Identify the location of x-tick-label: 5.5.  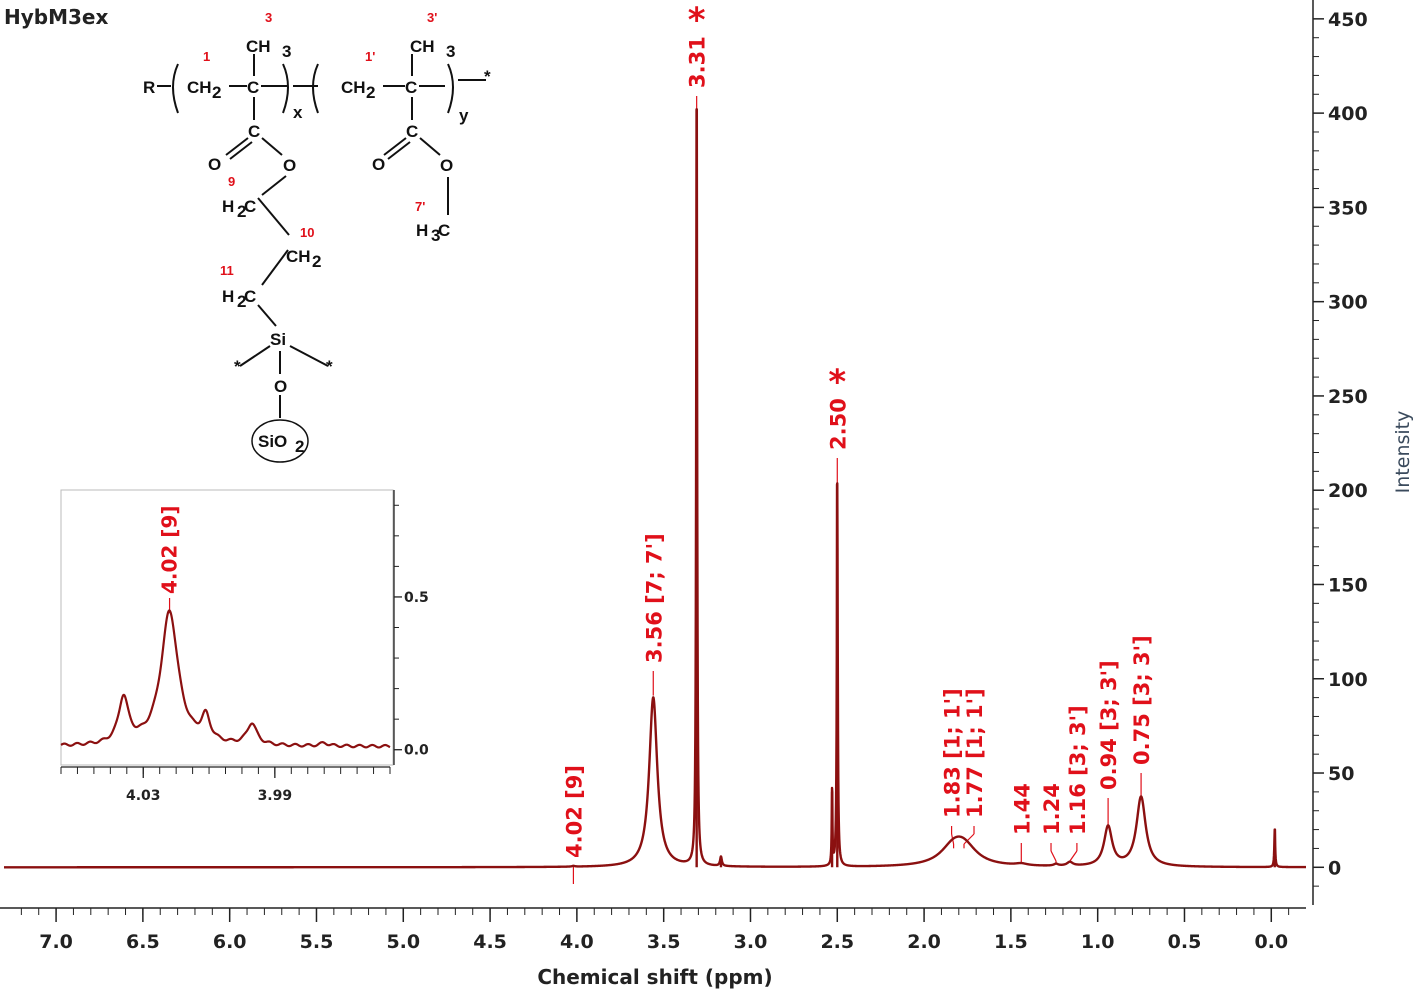
(317, 942).